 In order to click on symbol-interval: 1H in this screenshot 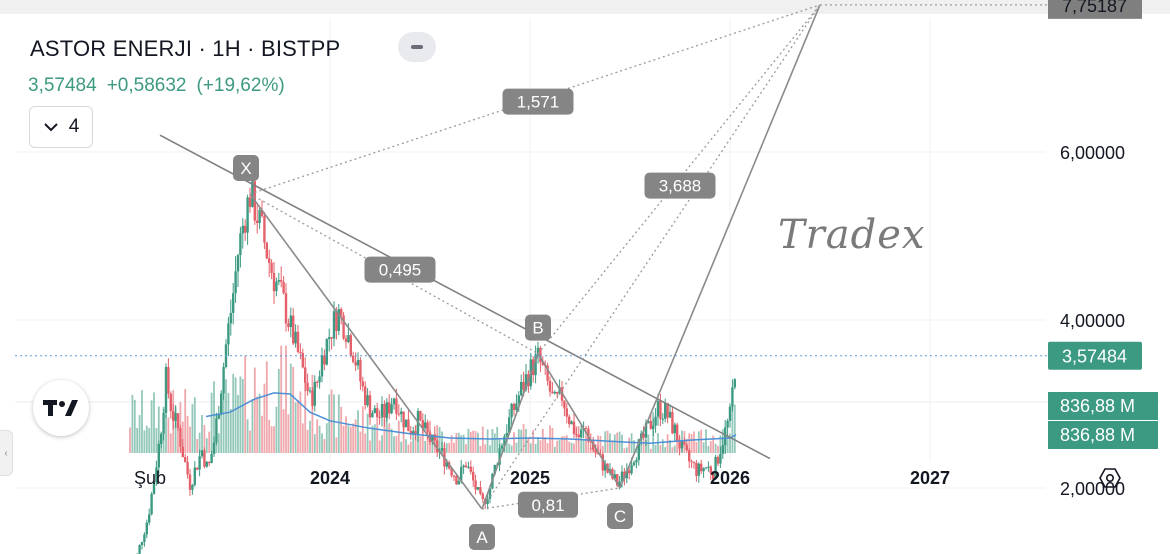, I will do `click(226, 48)`.